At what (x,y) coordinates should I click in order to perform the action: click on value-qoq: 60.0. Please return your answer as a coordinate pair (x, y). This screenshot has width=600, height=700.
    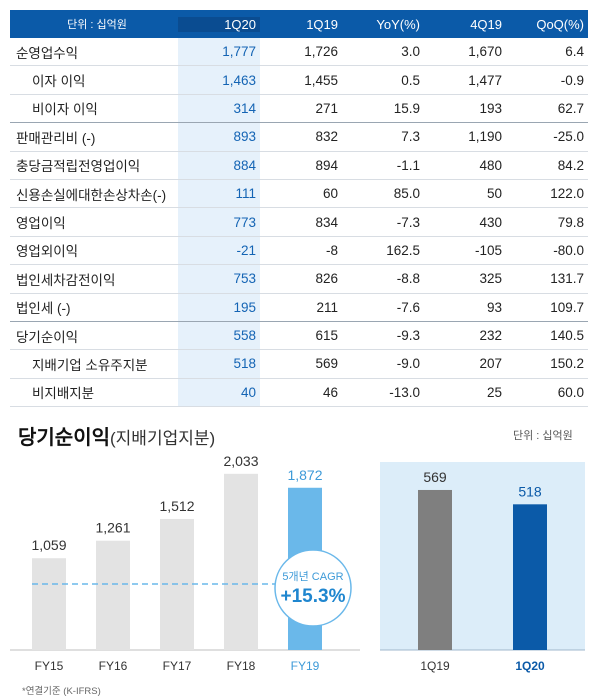
    Looking at the image, I should click on (570, 392).